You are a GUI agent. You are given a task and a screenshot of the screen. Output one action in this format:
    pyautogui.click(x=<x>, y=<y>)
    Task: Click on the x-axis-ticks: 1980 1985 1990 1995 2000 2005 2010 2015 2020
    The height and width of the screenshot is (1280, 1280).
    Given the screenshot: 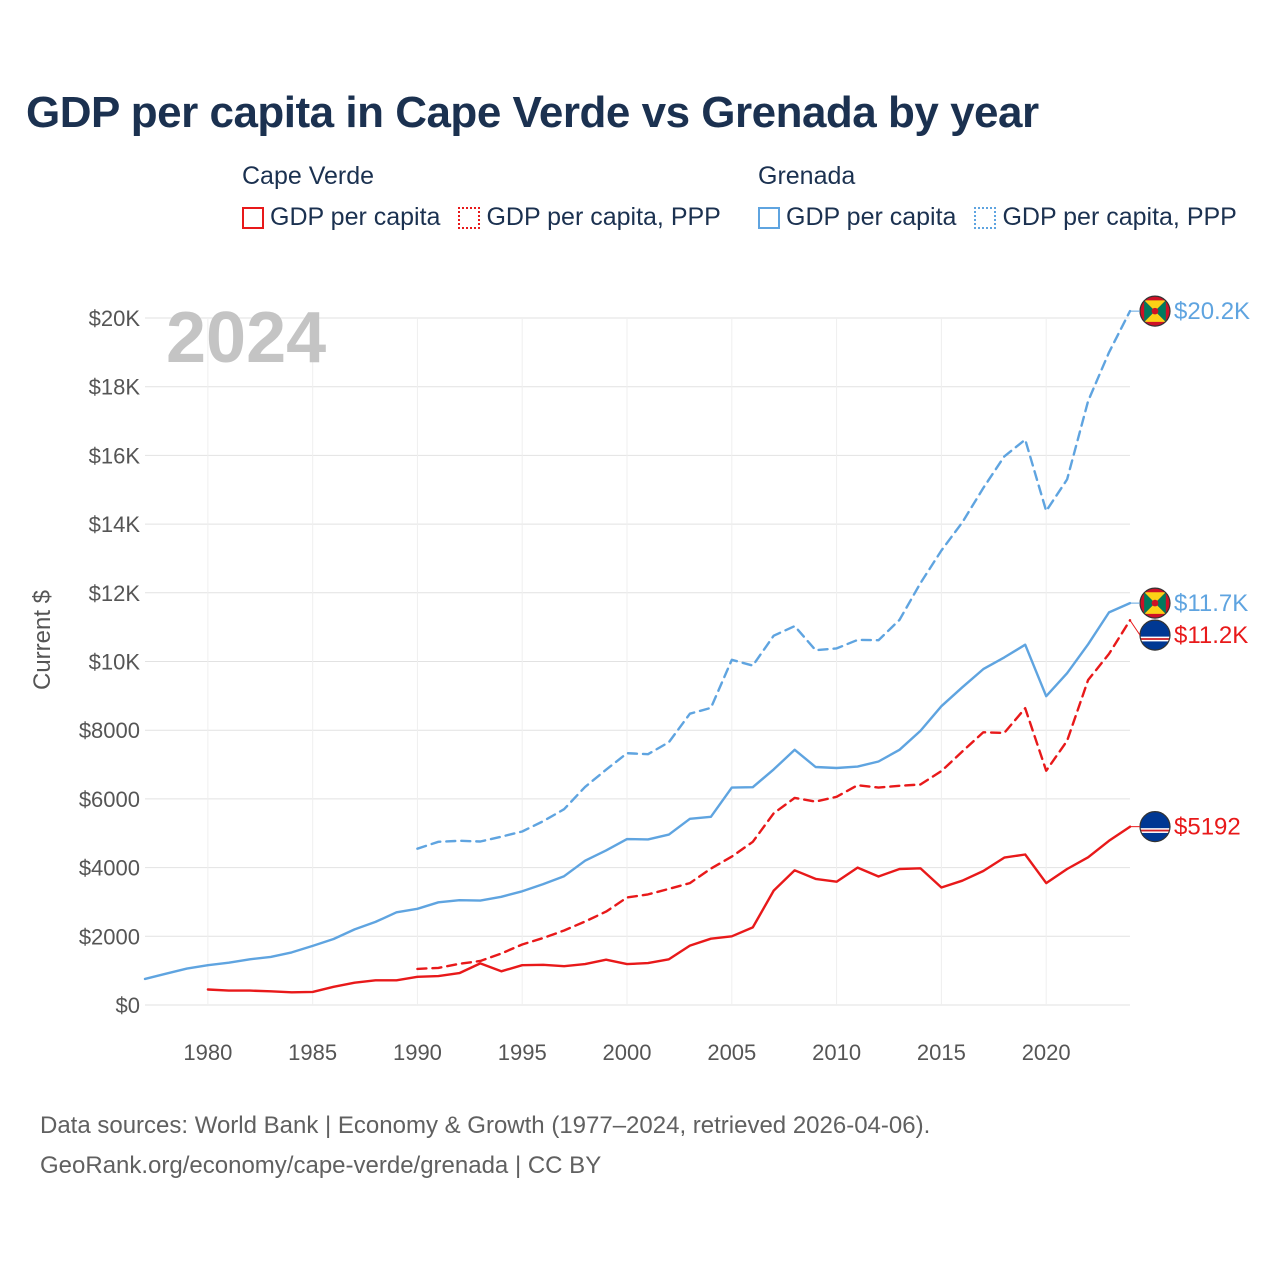 What is the action you would take?
    pyautogui.click(x=626, y=1052)
    